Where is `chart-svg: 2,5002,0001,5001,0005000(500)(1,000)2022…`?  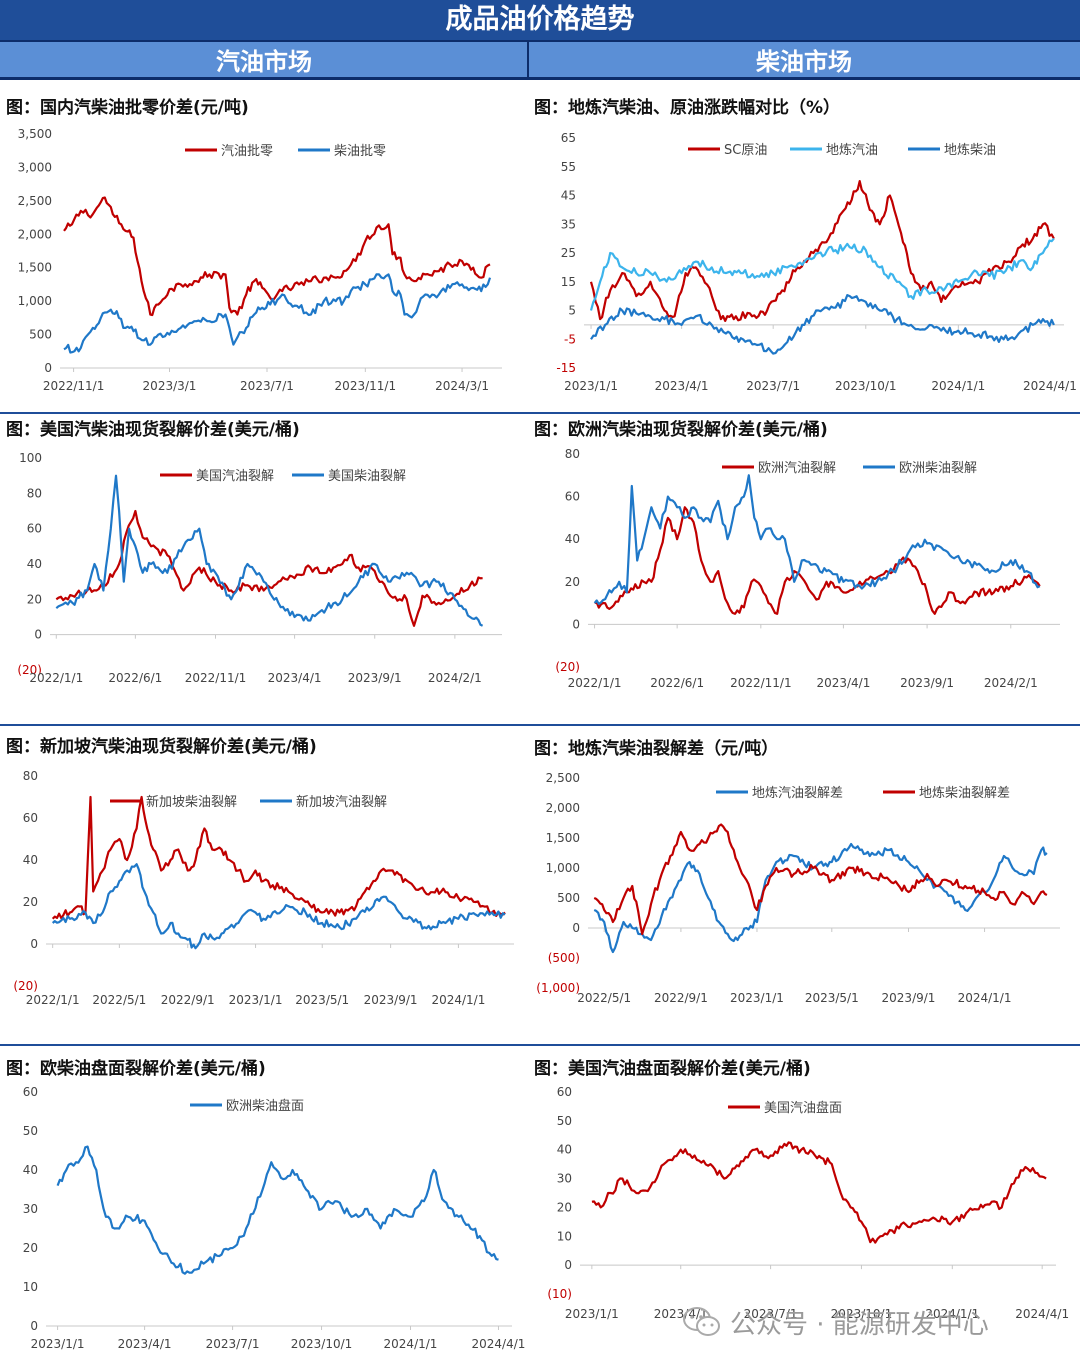 chart-svg: 2,5002,0001,5001,0005000(500)(1,000)2022… is located at coordinates (798, 888).